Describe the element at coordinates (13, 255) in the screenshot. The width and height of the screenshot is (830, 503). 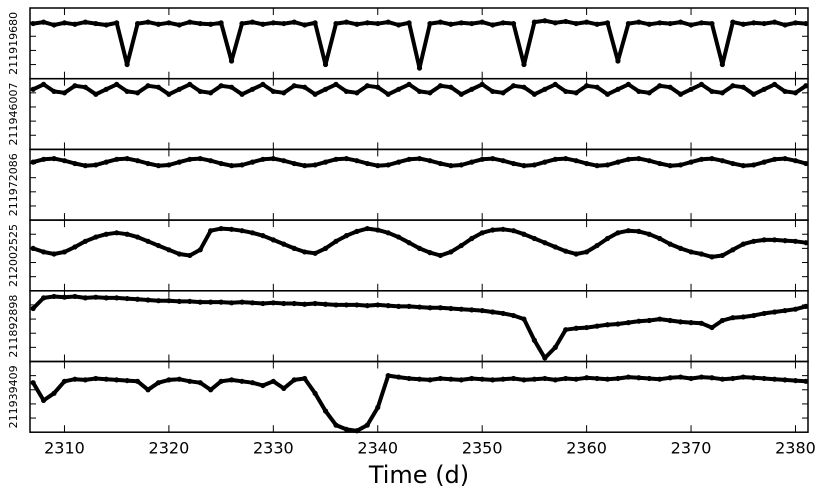
I see `y-axis-label: 212002525` at that location.